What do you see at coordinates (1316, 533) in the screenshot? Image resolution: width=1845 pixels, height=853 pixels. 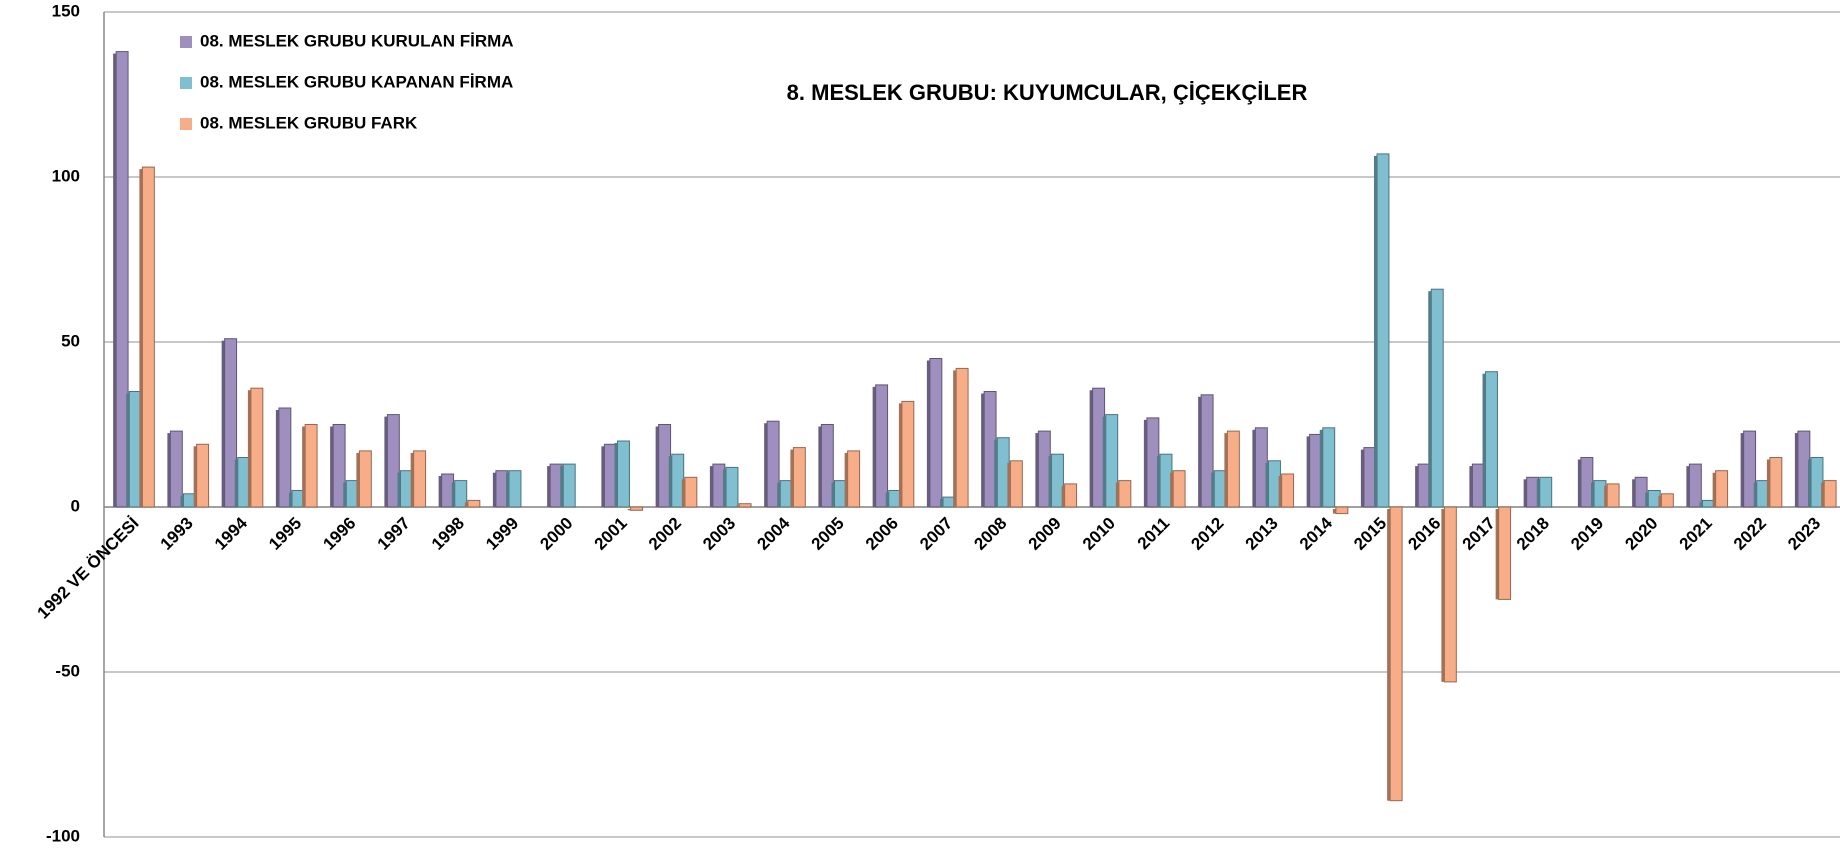 I see `x-tick-label: 2014` at bounding box center [1316, 533].